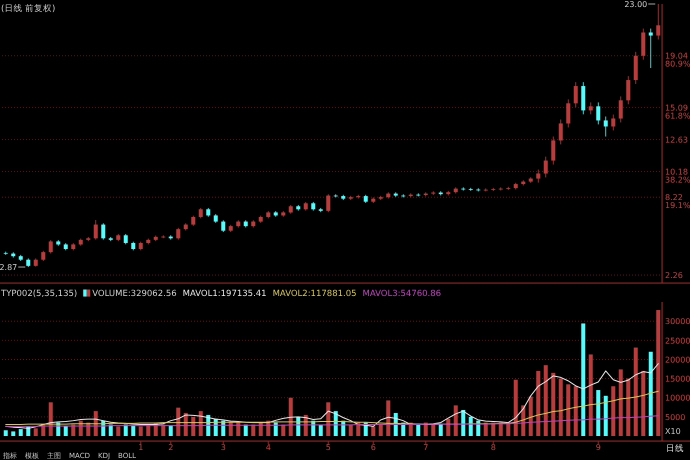 This screenshot has height=460, width=690. What do you see at coordinates (675, 448) in the screenshot?
I see `x-axis-title: 日线` at bounding box center [675, 448].